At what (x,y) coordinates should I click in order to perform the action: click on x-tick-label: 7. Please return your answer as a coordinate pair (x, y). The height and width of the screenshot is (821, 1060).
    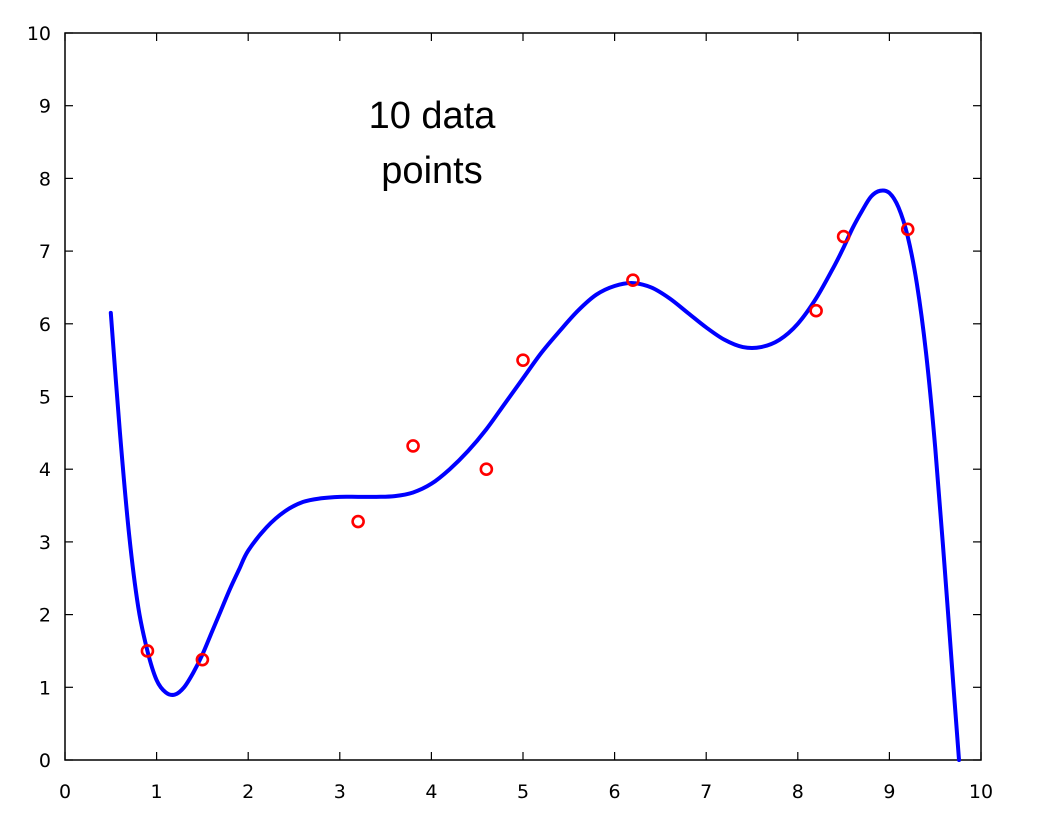
    Looking at the image, I should click on (706, 792).